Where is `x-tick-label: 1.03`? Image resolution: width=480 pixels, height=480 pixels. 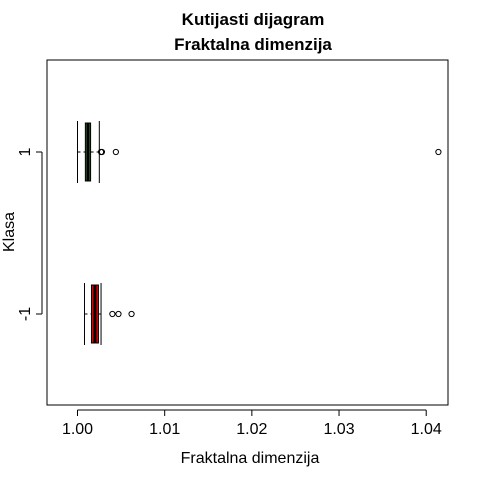
x-tick-label: 1.03 is located at coordinates (338, 429).